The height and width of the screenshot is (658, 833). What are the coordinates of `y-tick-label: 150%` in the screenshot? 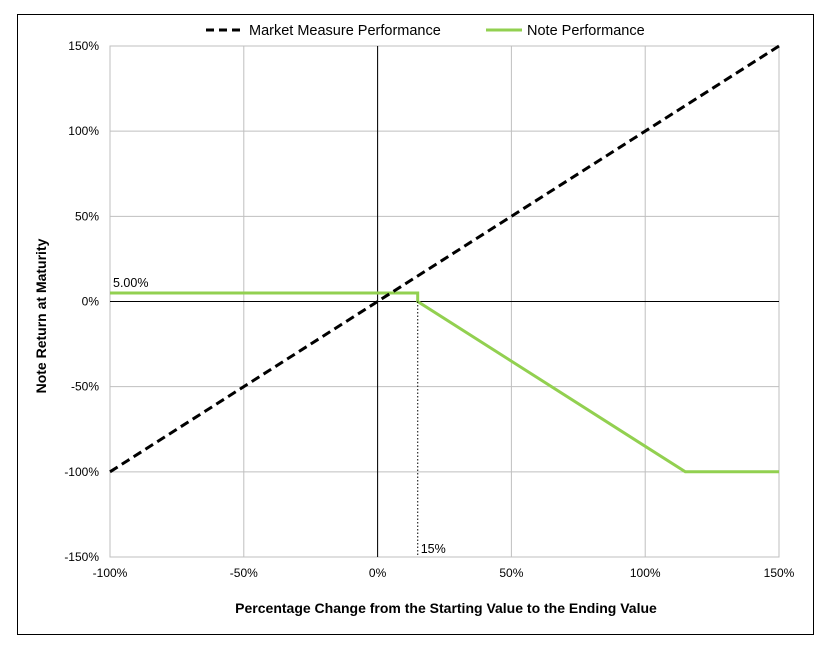 It's located at (83, 46).